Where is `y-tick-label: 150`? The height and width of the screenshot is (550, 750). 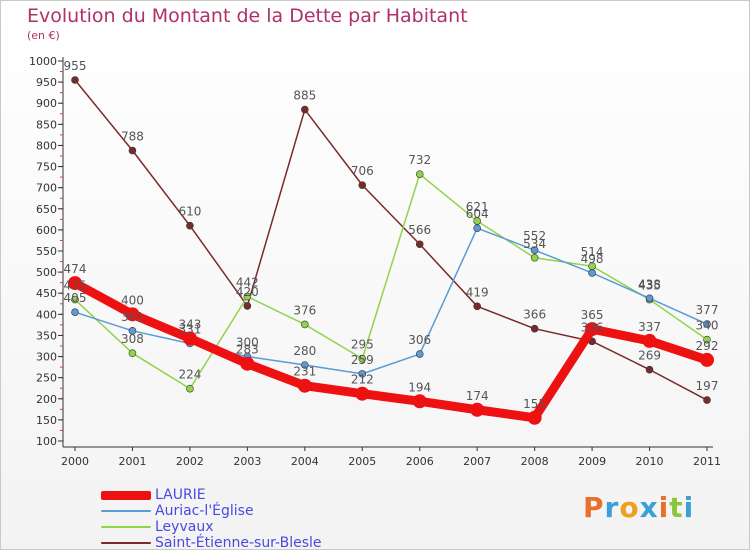
y-tick-label: 150 is located at coordinates (46, 420).